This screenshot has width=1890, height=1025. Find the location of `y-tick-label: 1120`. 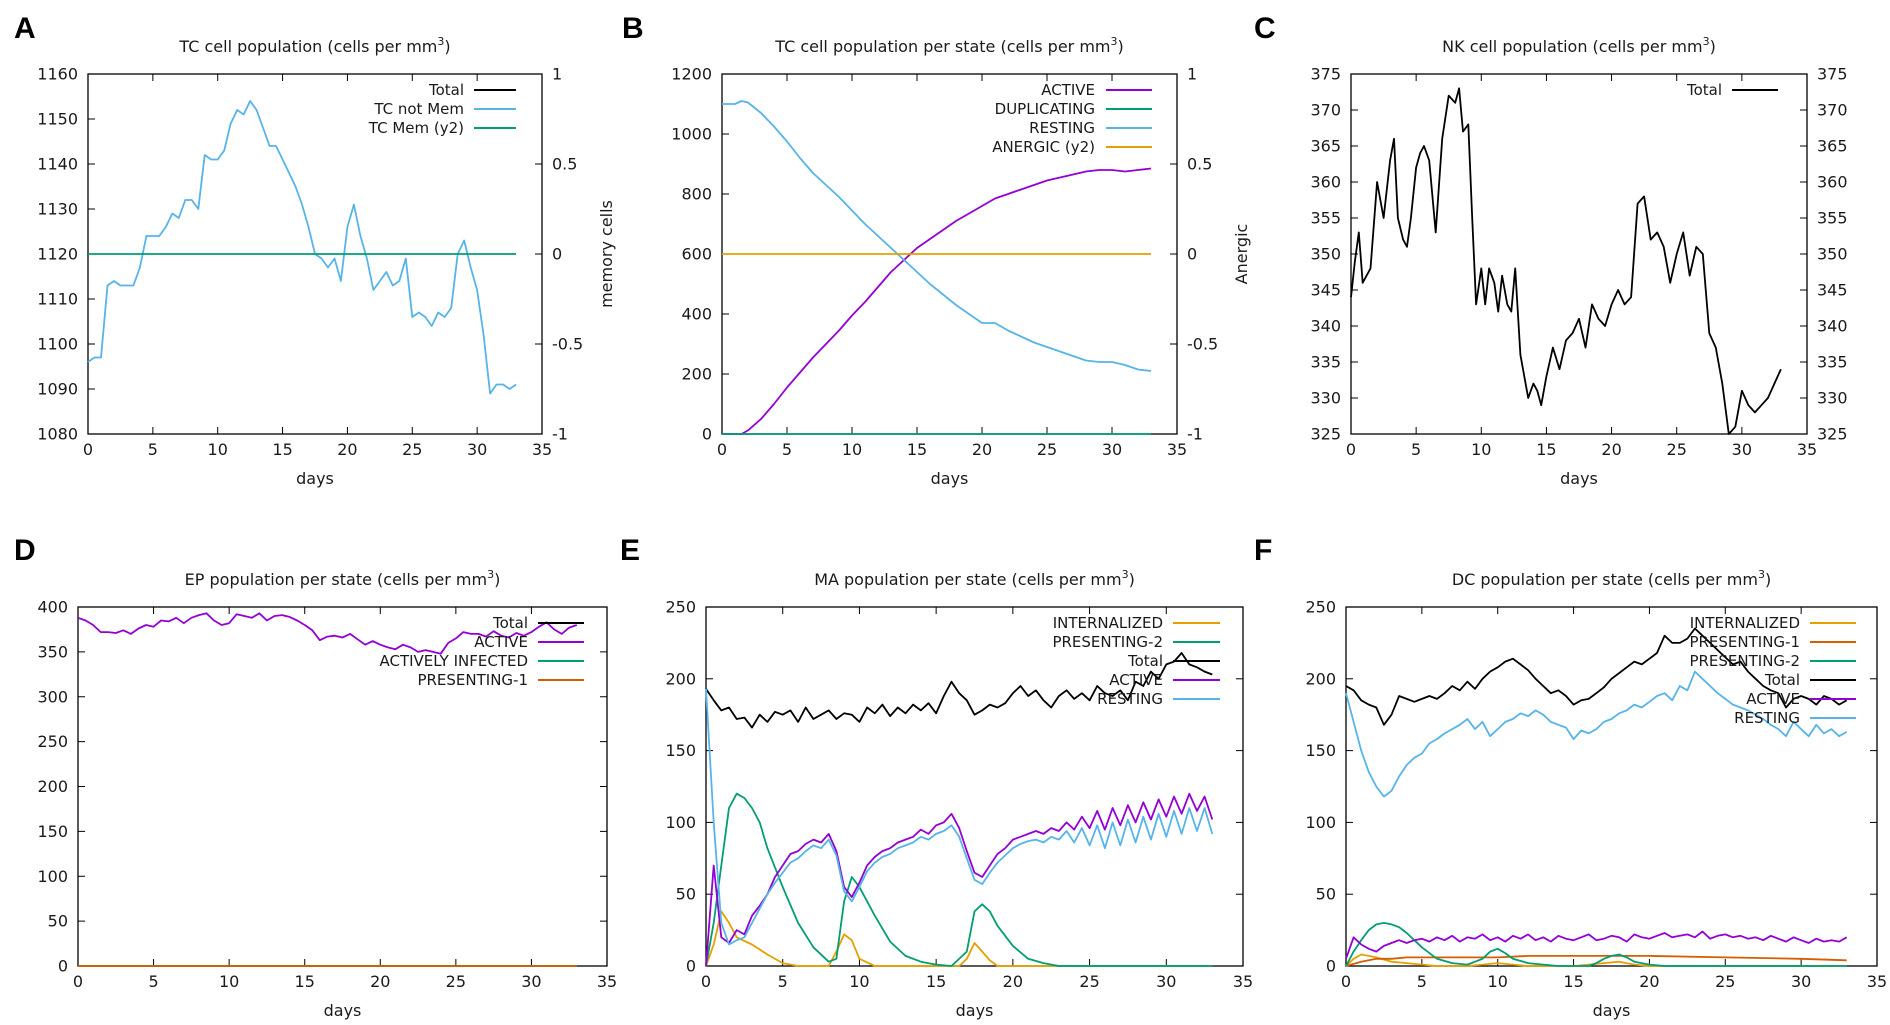

y-tick-label: 1120 is located at coordinates (57, 254).